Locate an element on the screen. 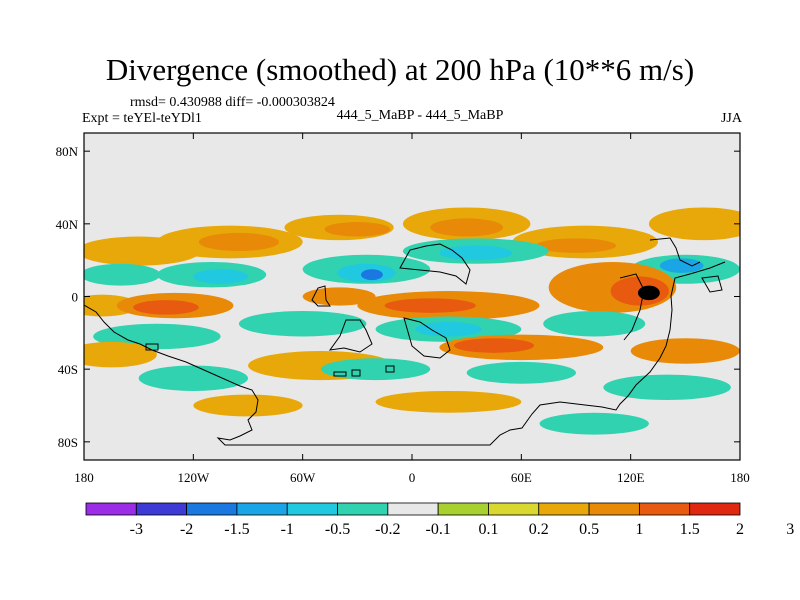 Image resolution: width=800 pixels, height=600 pixels. y-tick-label-4: 80S is located at coordinates (68, 442).